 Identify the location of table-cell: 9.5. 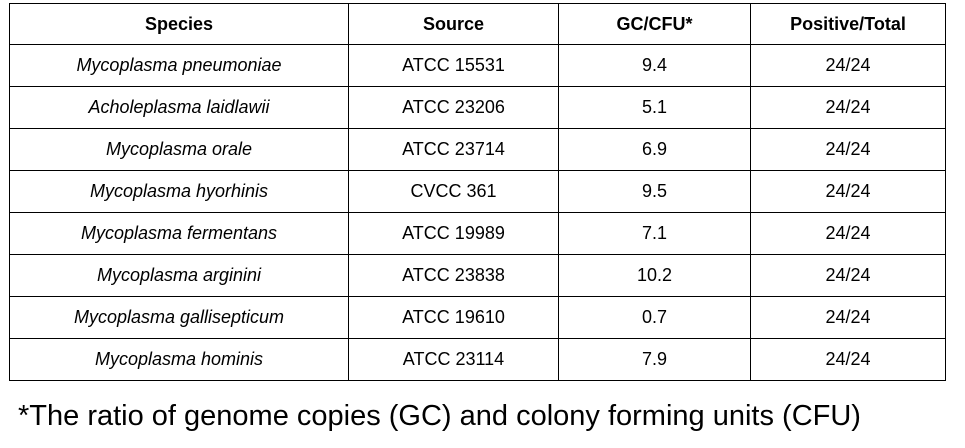
(654, 191).